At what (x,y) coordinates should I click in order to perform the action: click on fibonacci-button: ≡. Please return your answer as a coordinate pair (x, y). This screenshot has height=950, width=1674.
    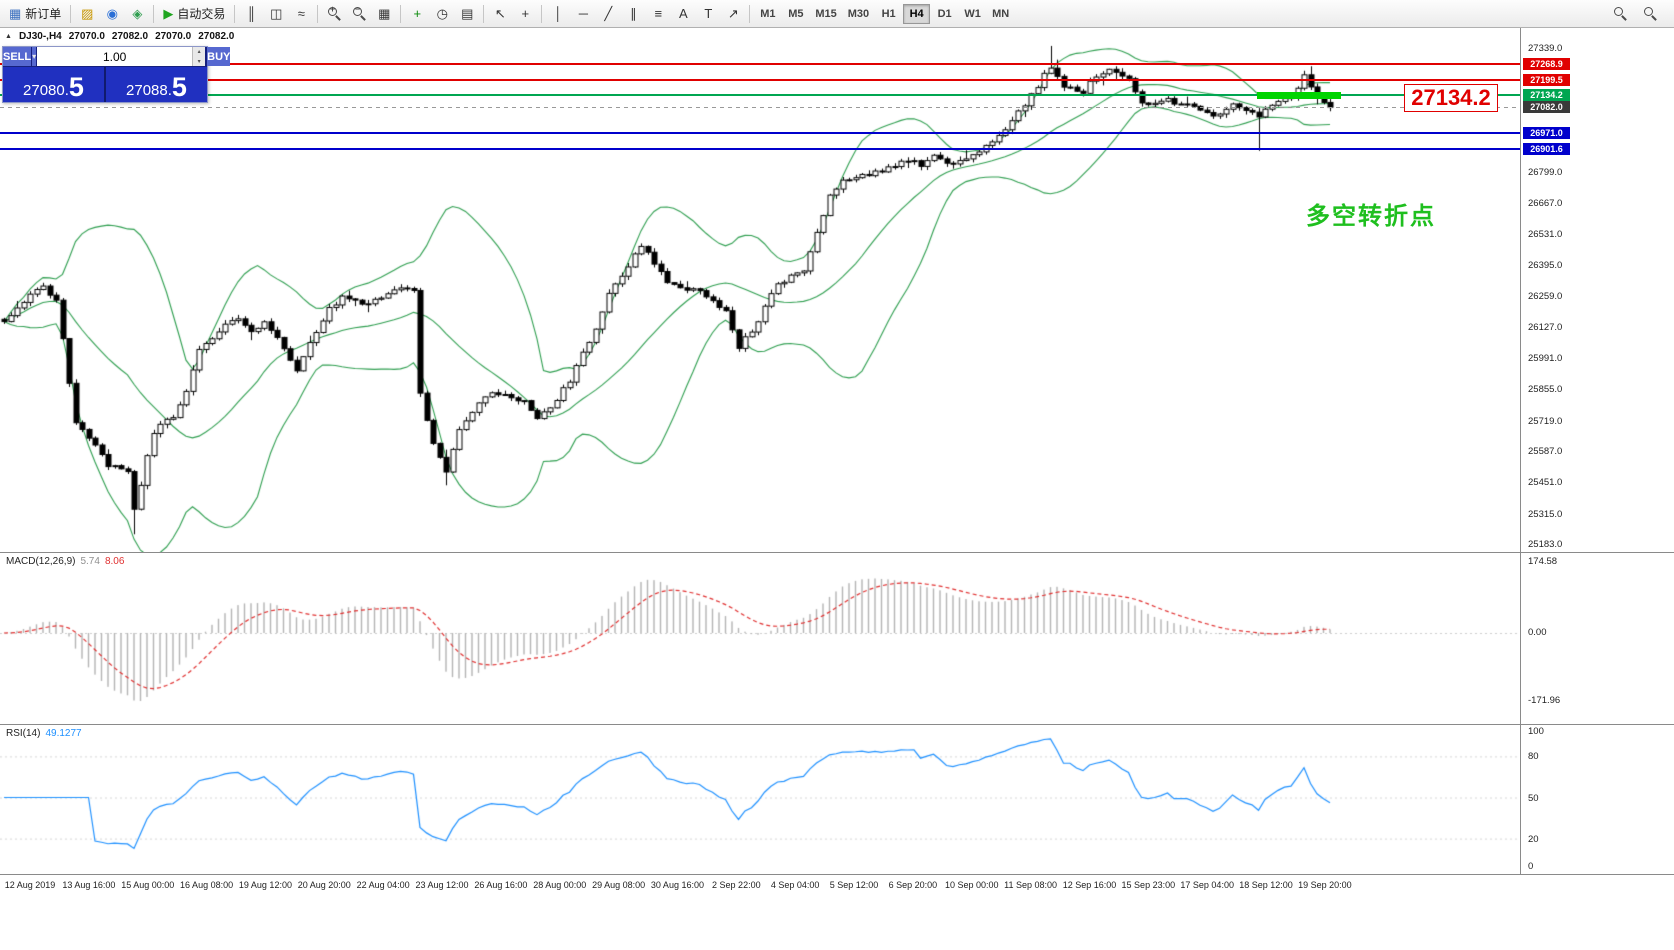
    Looking at the image, I should click on (658, 14).